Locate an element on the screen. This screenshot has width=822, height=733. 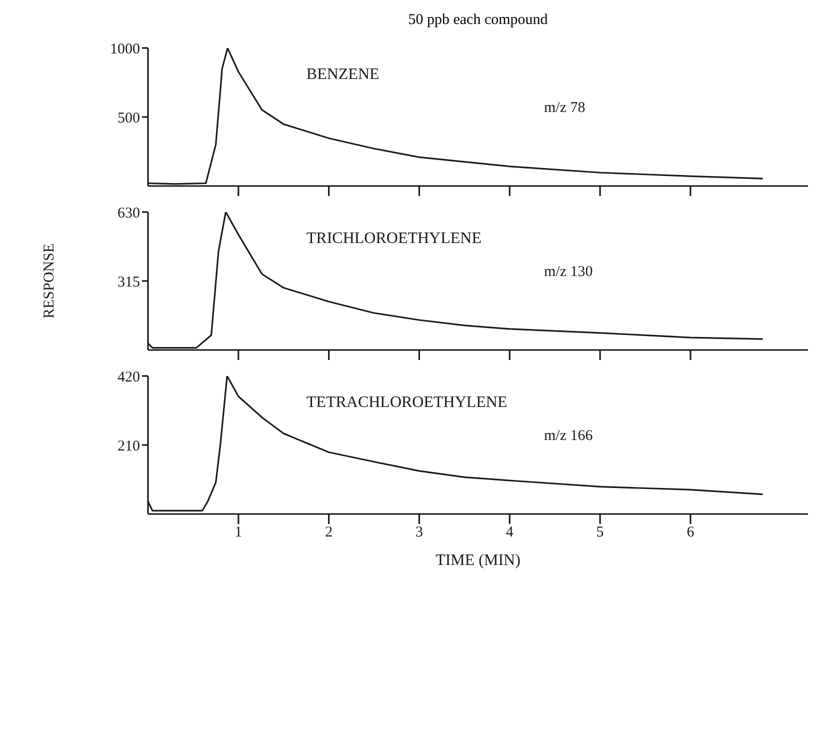
annotation: m/z 166 is located at coordinates (568, 436).